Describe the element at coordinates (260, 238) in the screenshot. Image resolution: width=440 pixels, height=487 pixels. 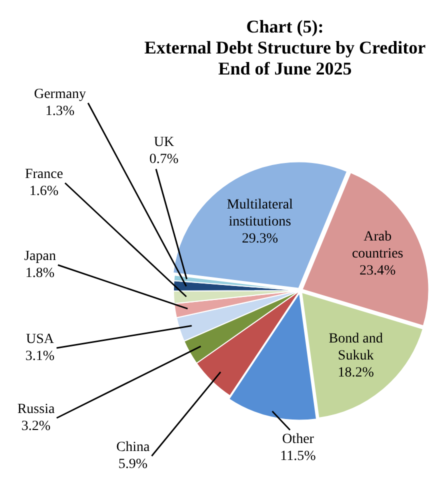
I see `data-label: 29.3%` at that location.